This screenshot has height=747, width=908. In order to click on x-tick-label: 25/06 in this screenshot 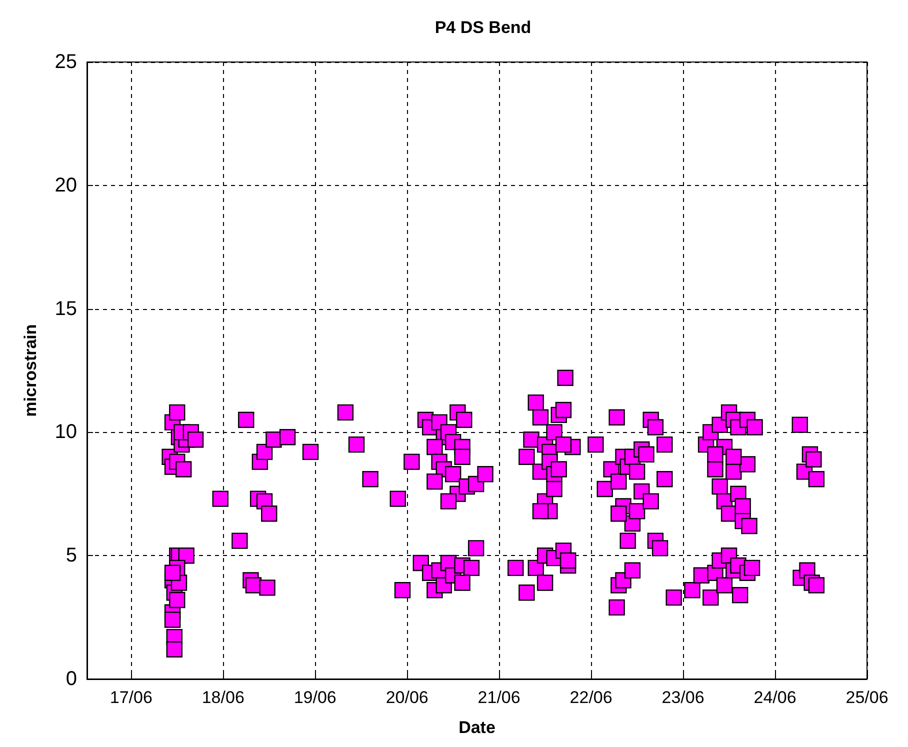, I will do `click(867, 697)`.